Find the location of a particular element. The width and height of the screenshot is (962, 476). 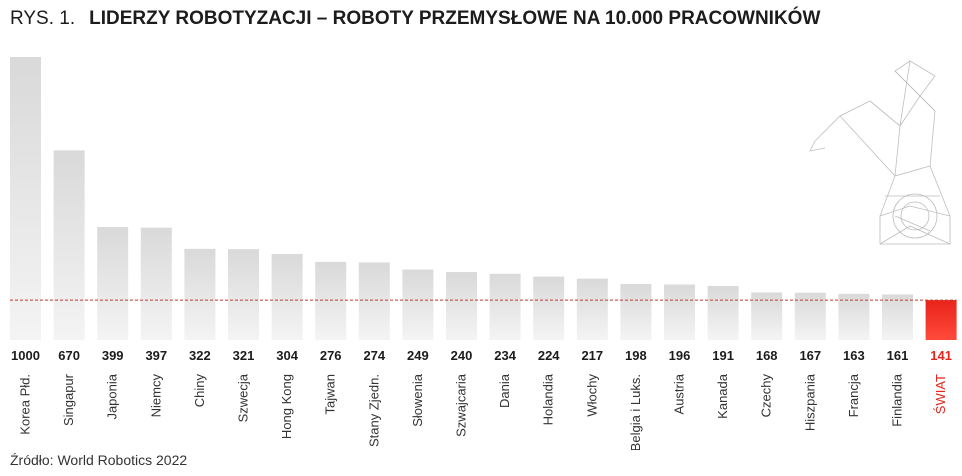

bar-japonia is located at coordinates (113, 283).